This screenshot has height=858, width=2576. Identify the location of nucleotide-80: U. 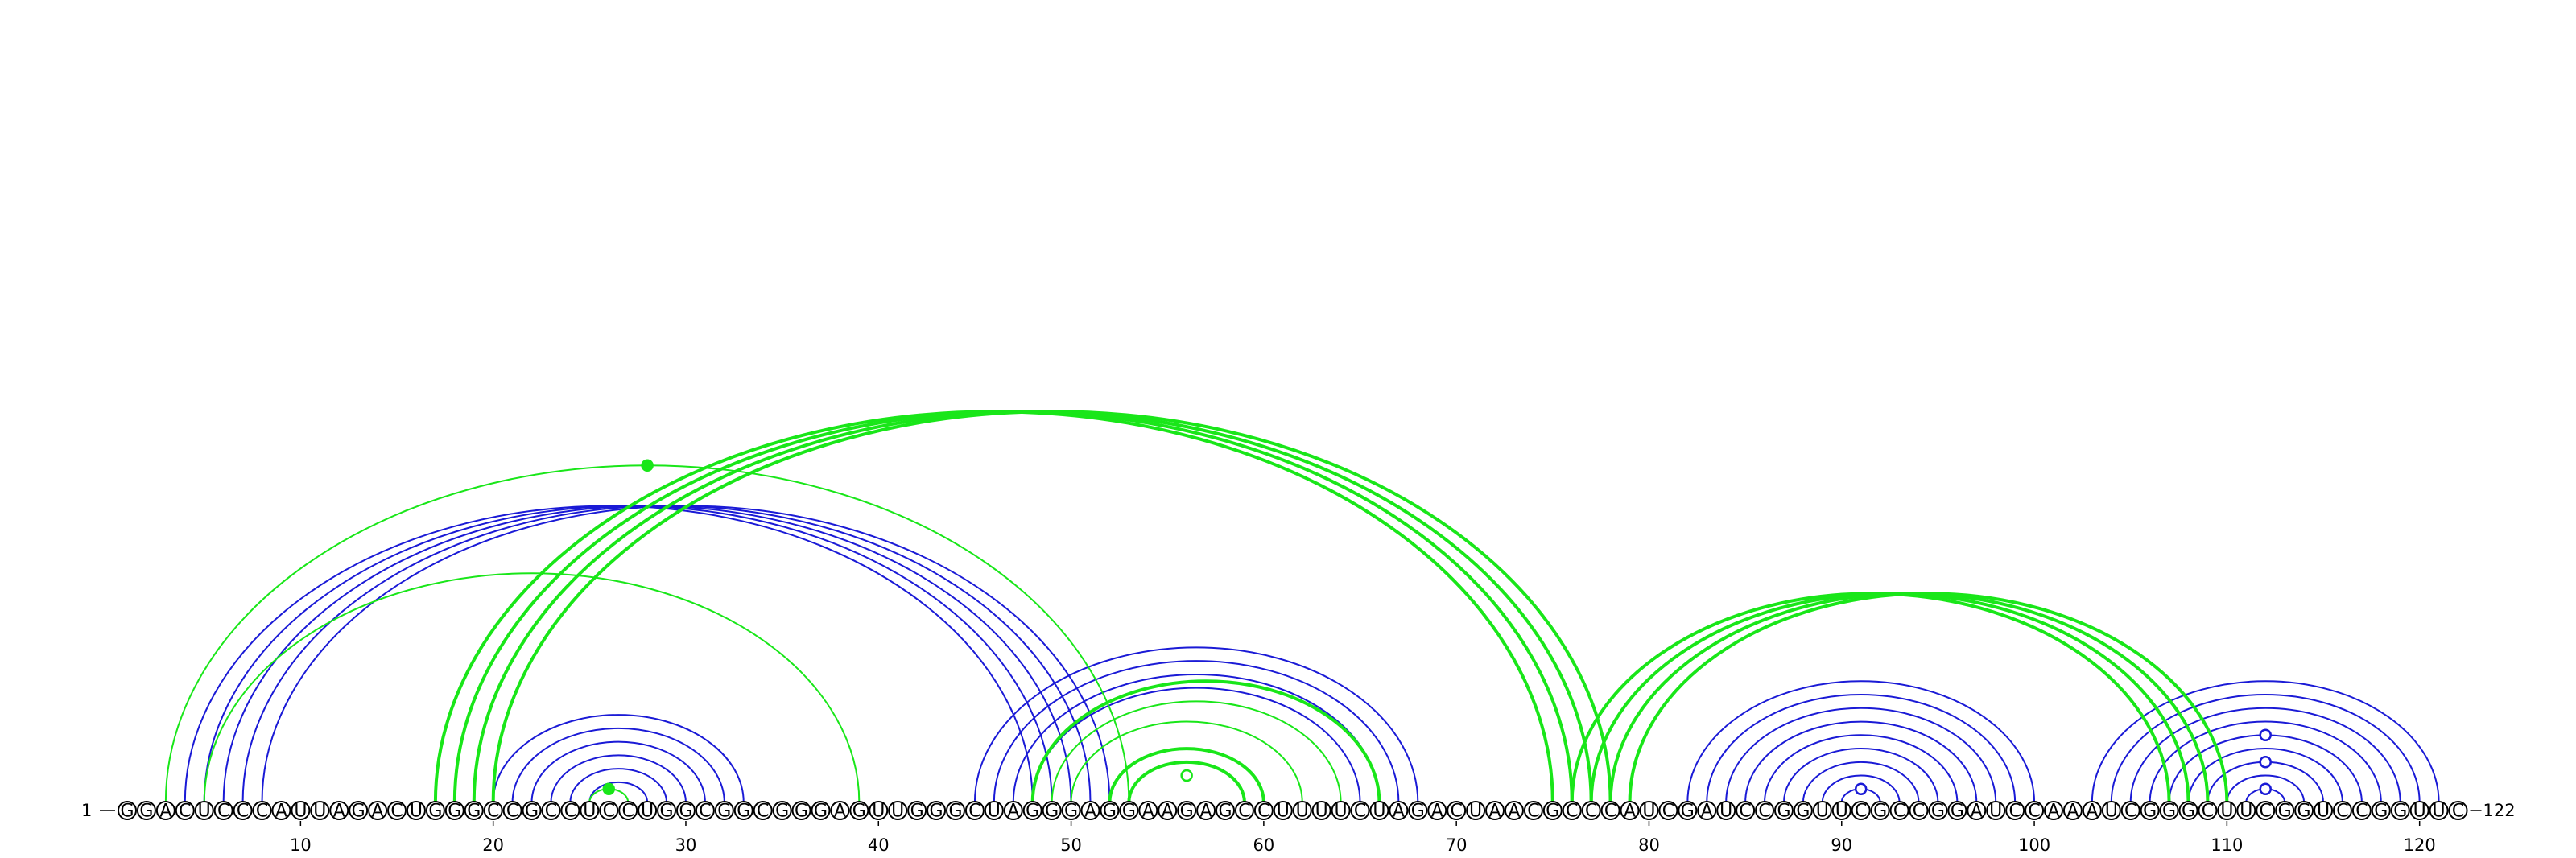
(1649, 812).